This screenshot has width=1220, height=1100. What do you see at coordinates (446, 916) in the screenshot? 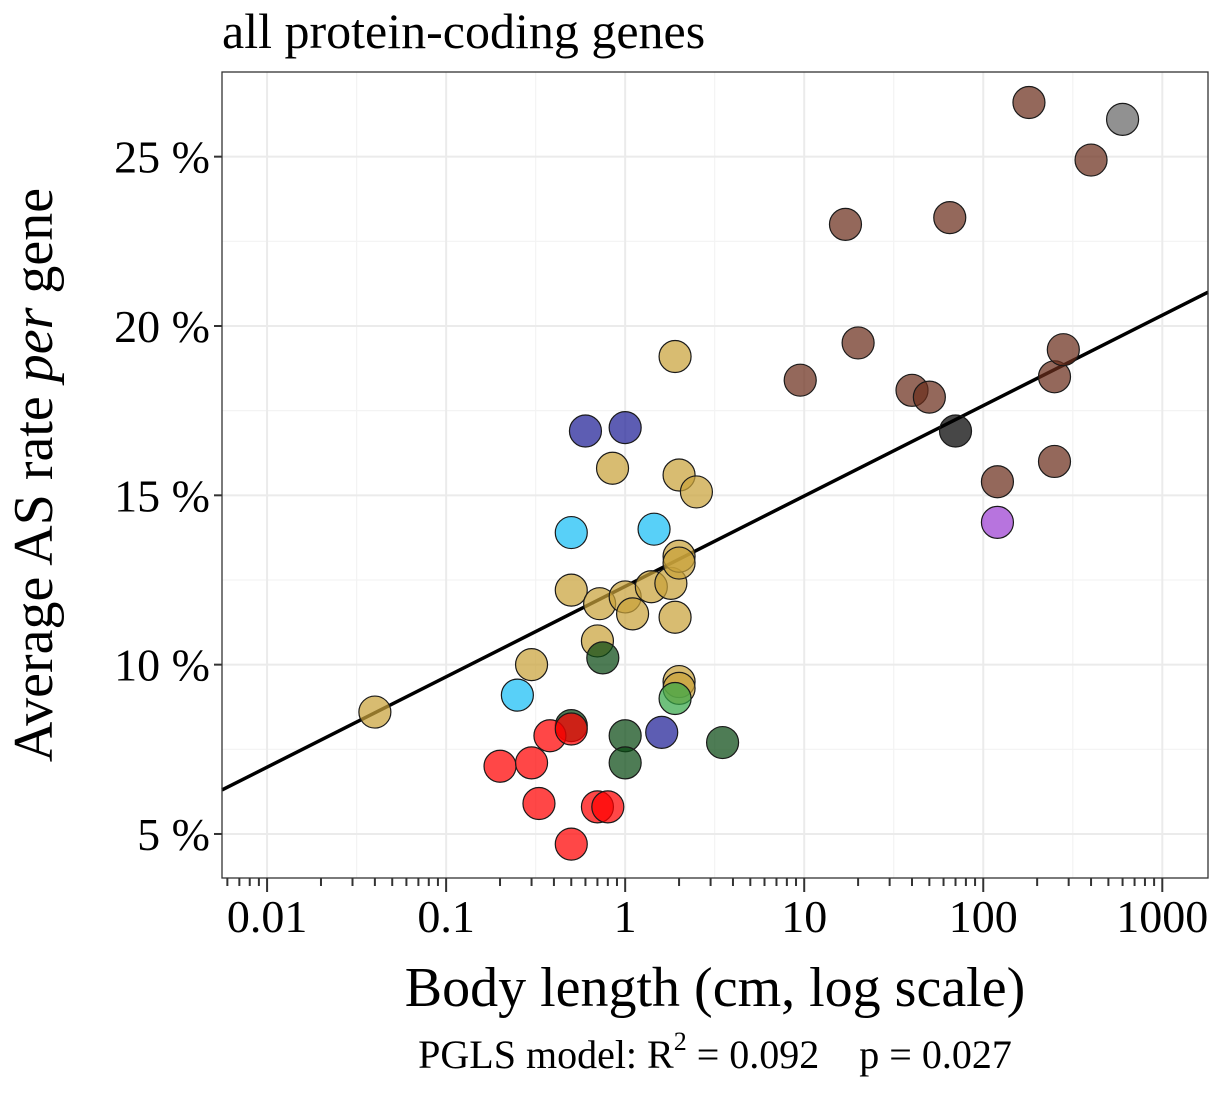
I see `x-tick-label: 0.1` at bounding box center [446, 916].